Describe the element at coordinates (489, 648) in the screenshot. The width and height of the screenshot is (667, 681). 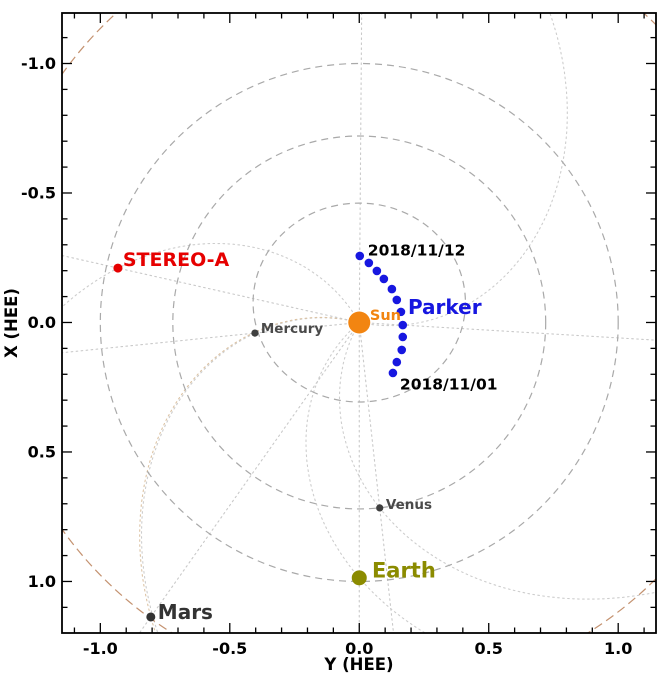
I see `x-tick-label: 0.5` at that location.